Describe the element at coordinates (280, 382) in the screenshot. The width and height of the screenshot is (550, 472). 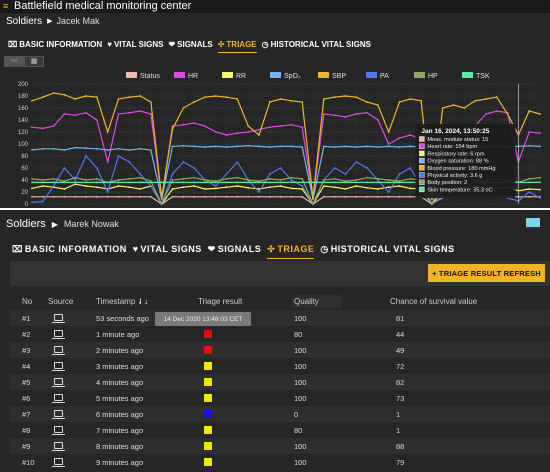
I see `table-row: #5 4 minutes ago 100 82` at that location.